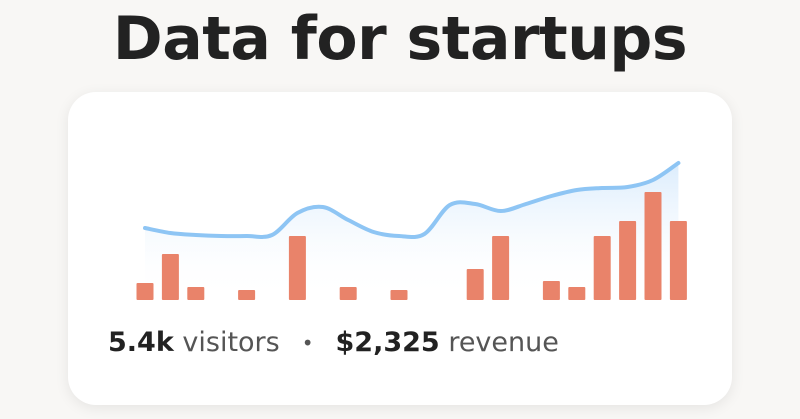  What do you see at coordinates (412, 200) in the screenshot?
I see `line` at bounding box center [412, 200].